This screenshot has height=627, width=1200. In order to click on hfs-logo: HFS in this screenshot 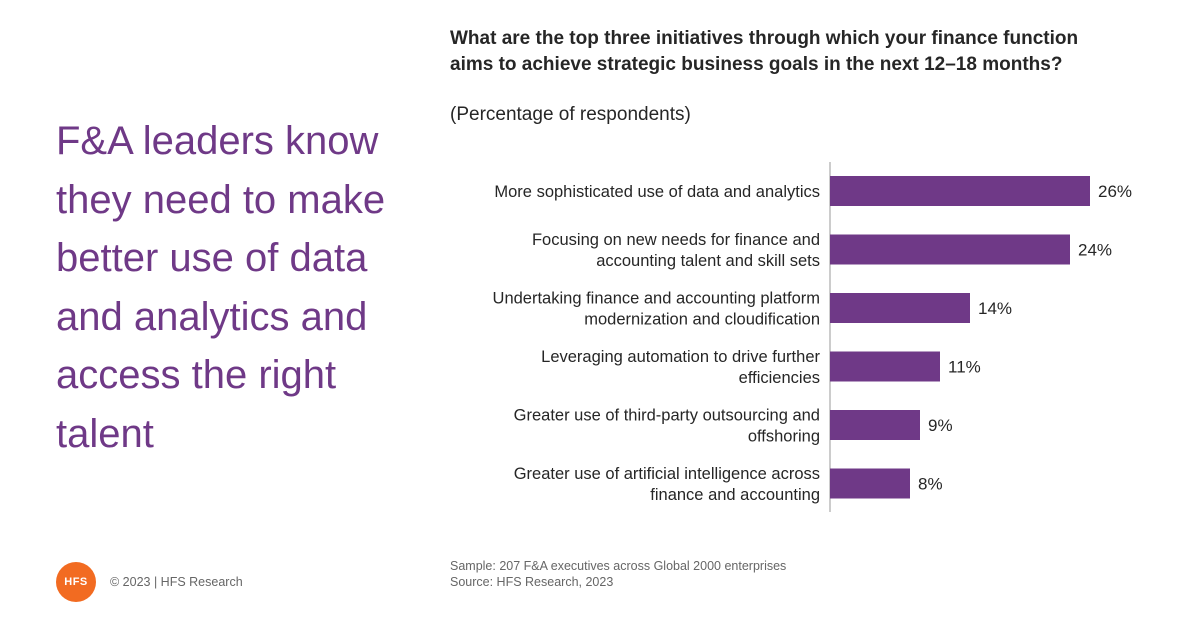, I will do `click(76, 582)`.